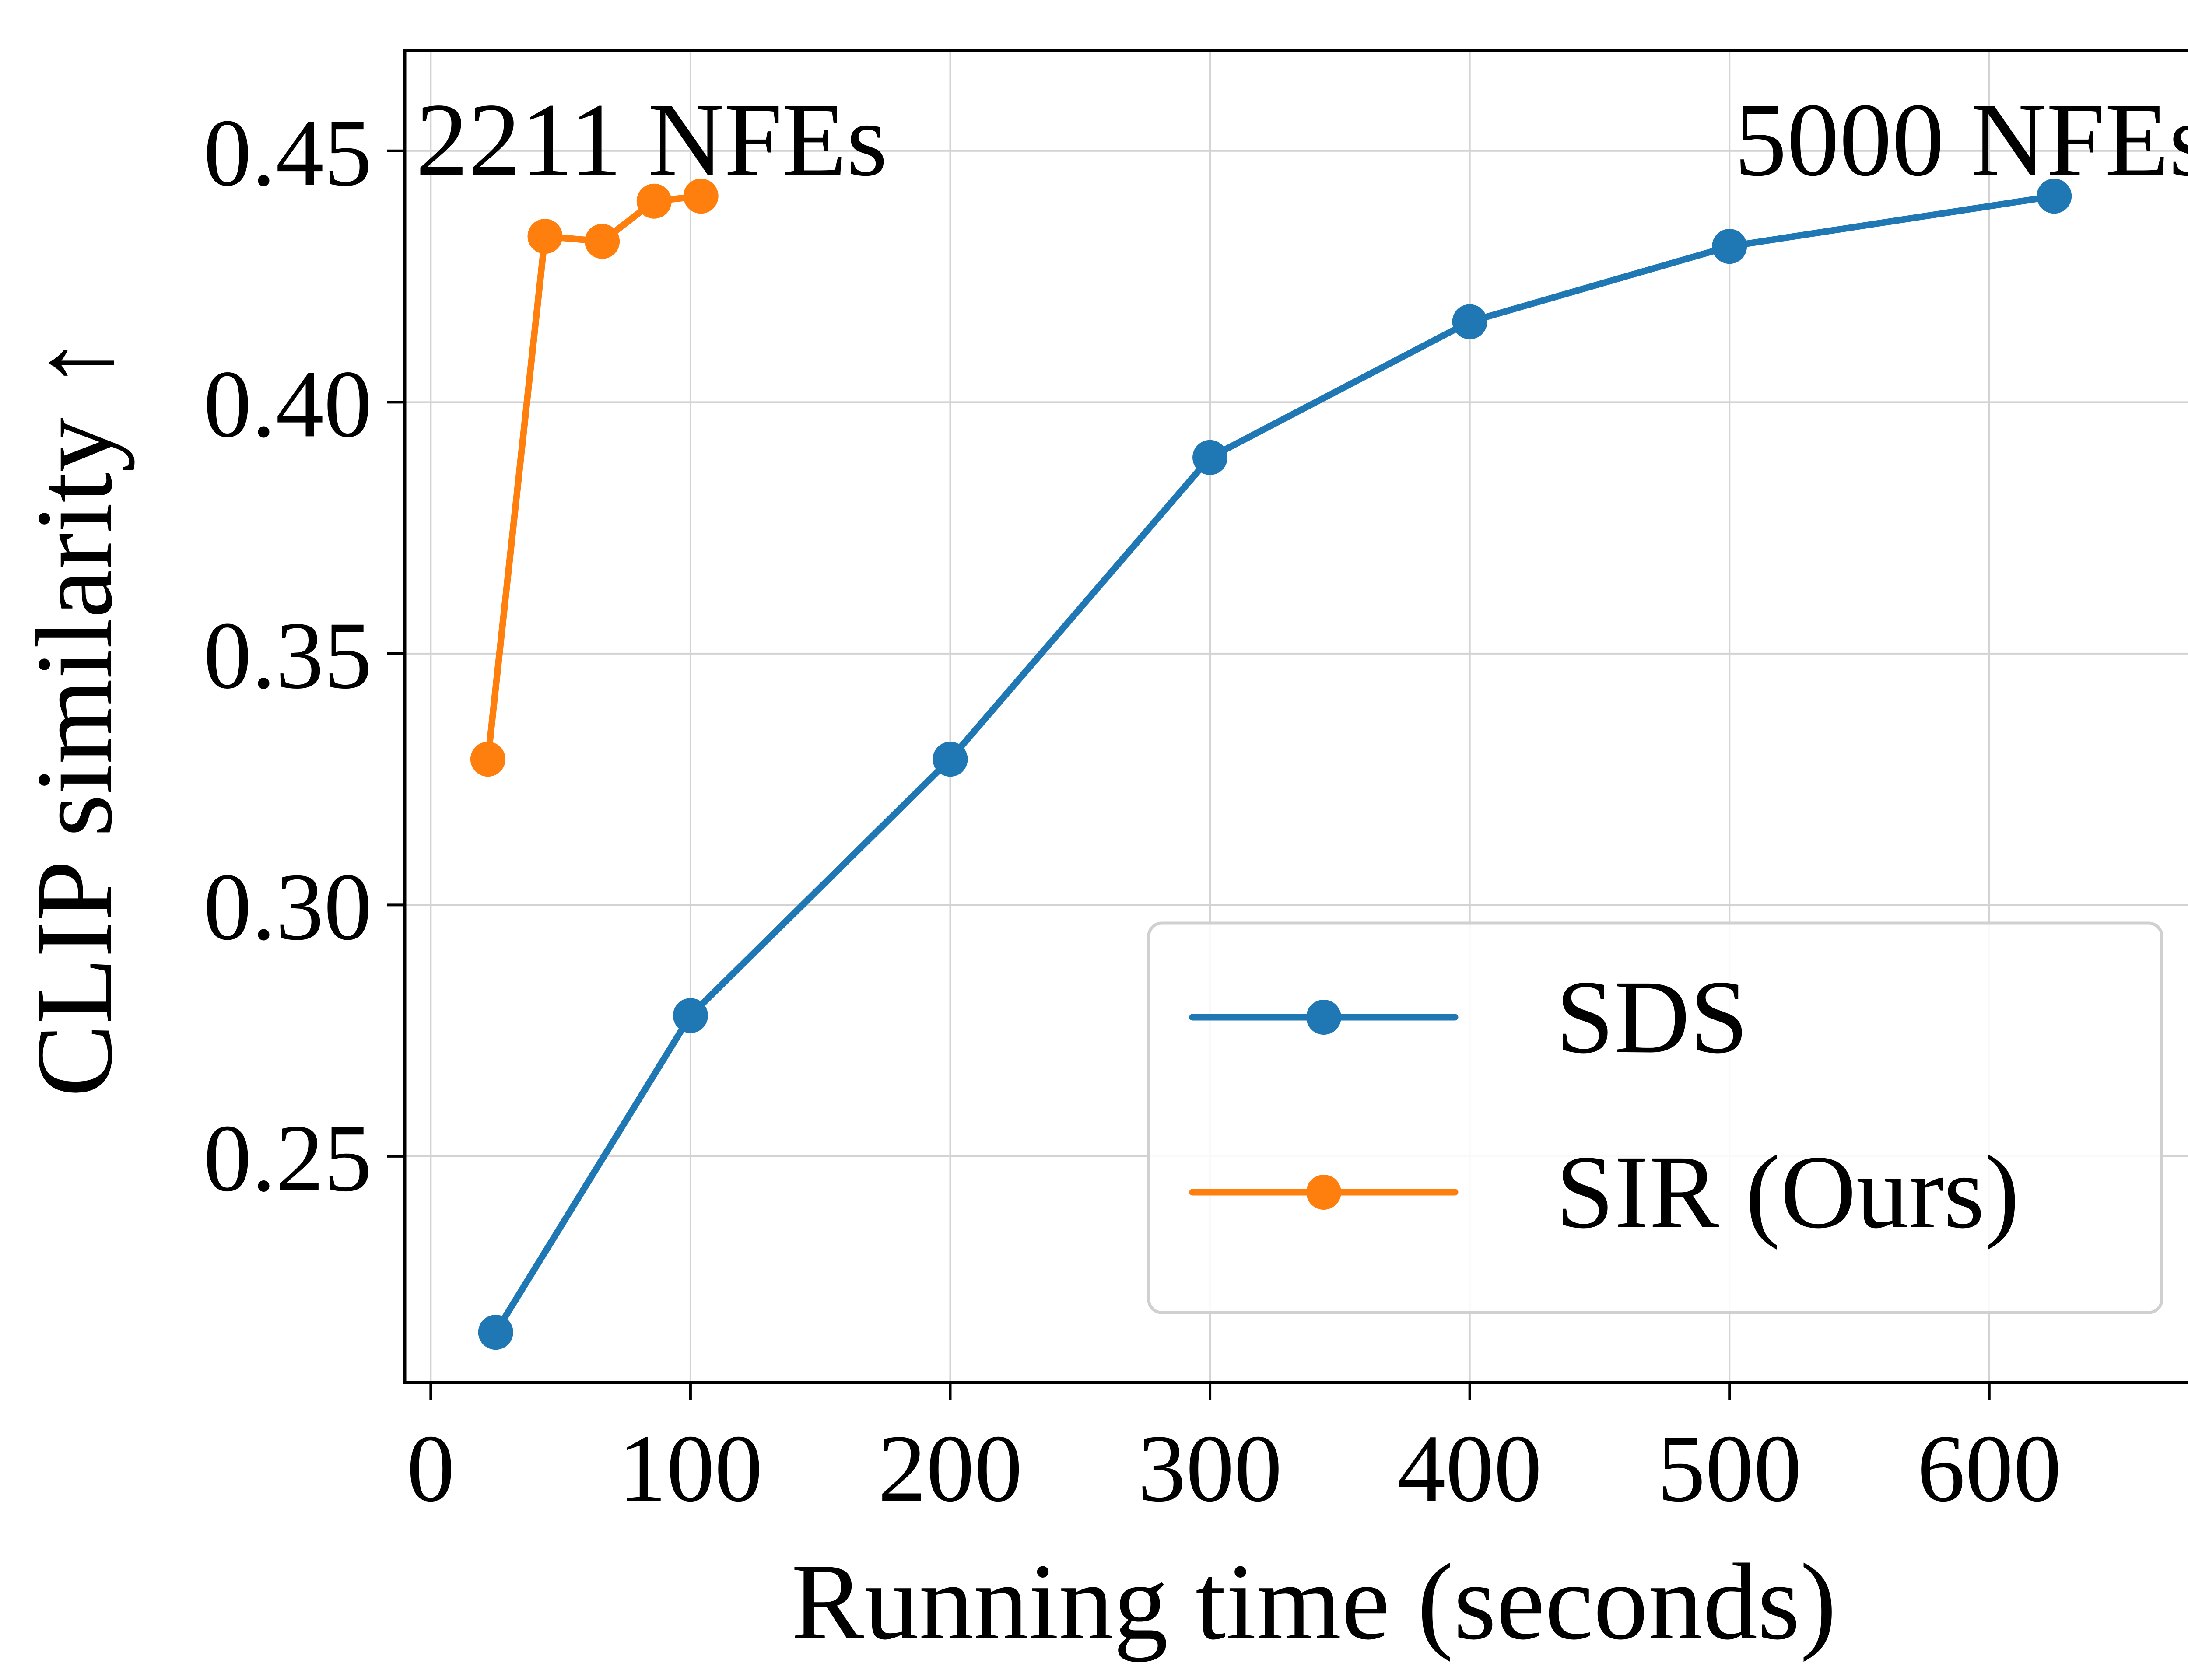 The image size is (2188, 1680). Describe the element at coordinates (1470, 1468) in the screenshot. I see `x-tick-label: 400` at that location.